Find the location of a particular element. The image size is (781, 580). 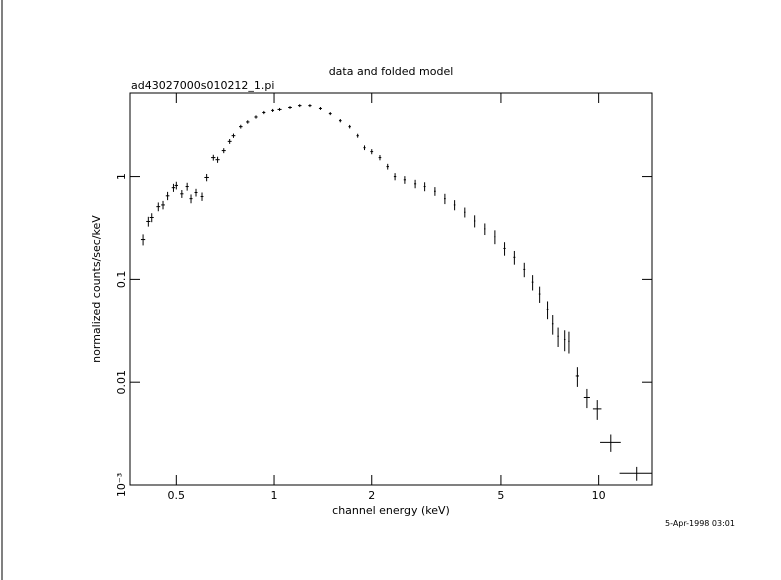

x-tick-label: 1 is located at coordinates (274, 495).